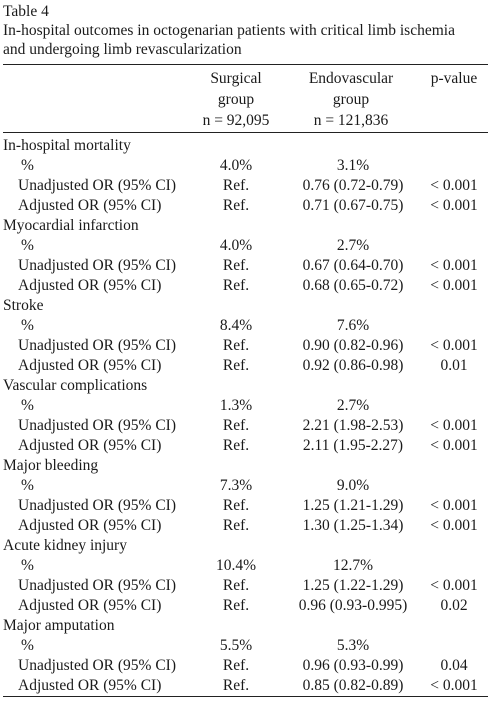 Image resolution: width=493 pixels, height=704 pixels. I want to click on header-p-value: p-value, so click(454, 78).